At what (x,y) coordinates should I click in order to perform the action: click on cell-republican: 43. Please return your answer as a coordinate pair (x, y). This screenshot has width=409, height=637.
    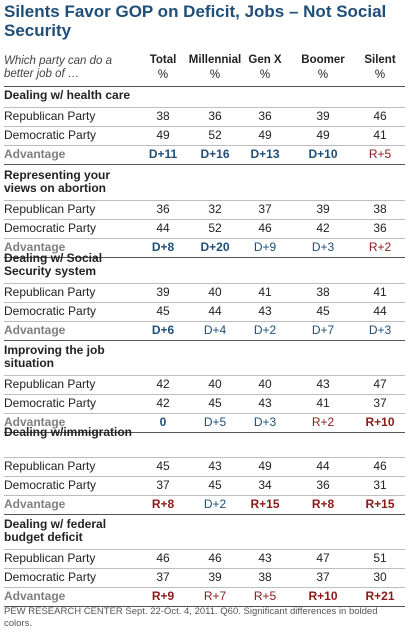
    Looking at the image, I should click on (265, 558).